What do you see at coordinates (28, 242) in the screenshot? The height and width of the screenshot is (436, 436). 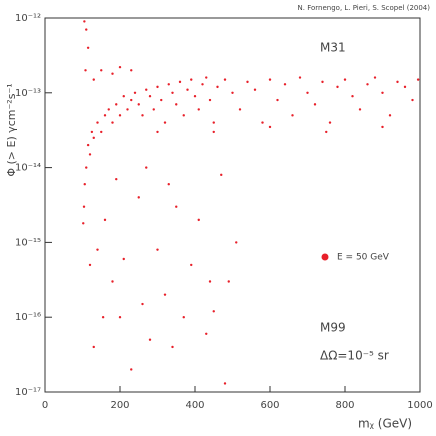 I see `y-tick-label: 10⁻¹⁵` at bounding box center [28, 242].